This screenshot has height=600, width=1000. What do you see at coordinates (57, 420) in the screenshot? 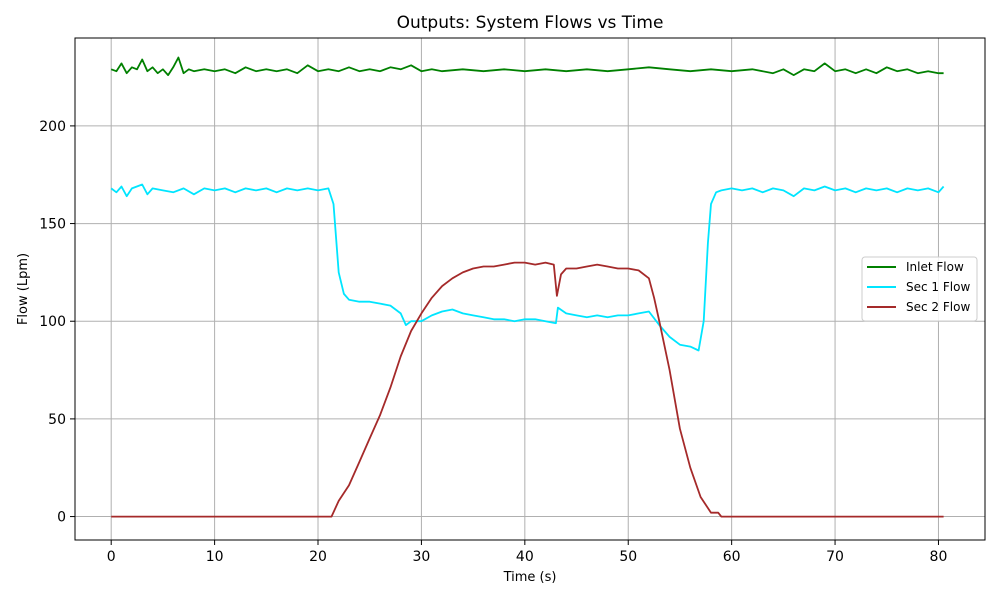
I see `y-tick-label: 50` at bounding box center [57, 420].